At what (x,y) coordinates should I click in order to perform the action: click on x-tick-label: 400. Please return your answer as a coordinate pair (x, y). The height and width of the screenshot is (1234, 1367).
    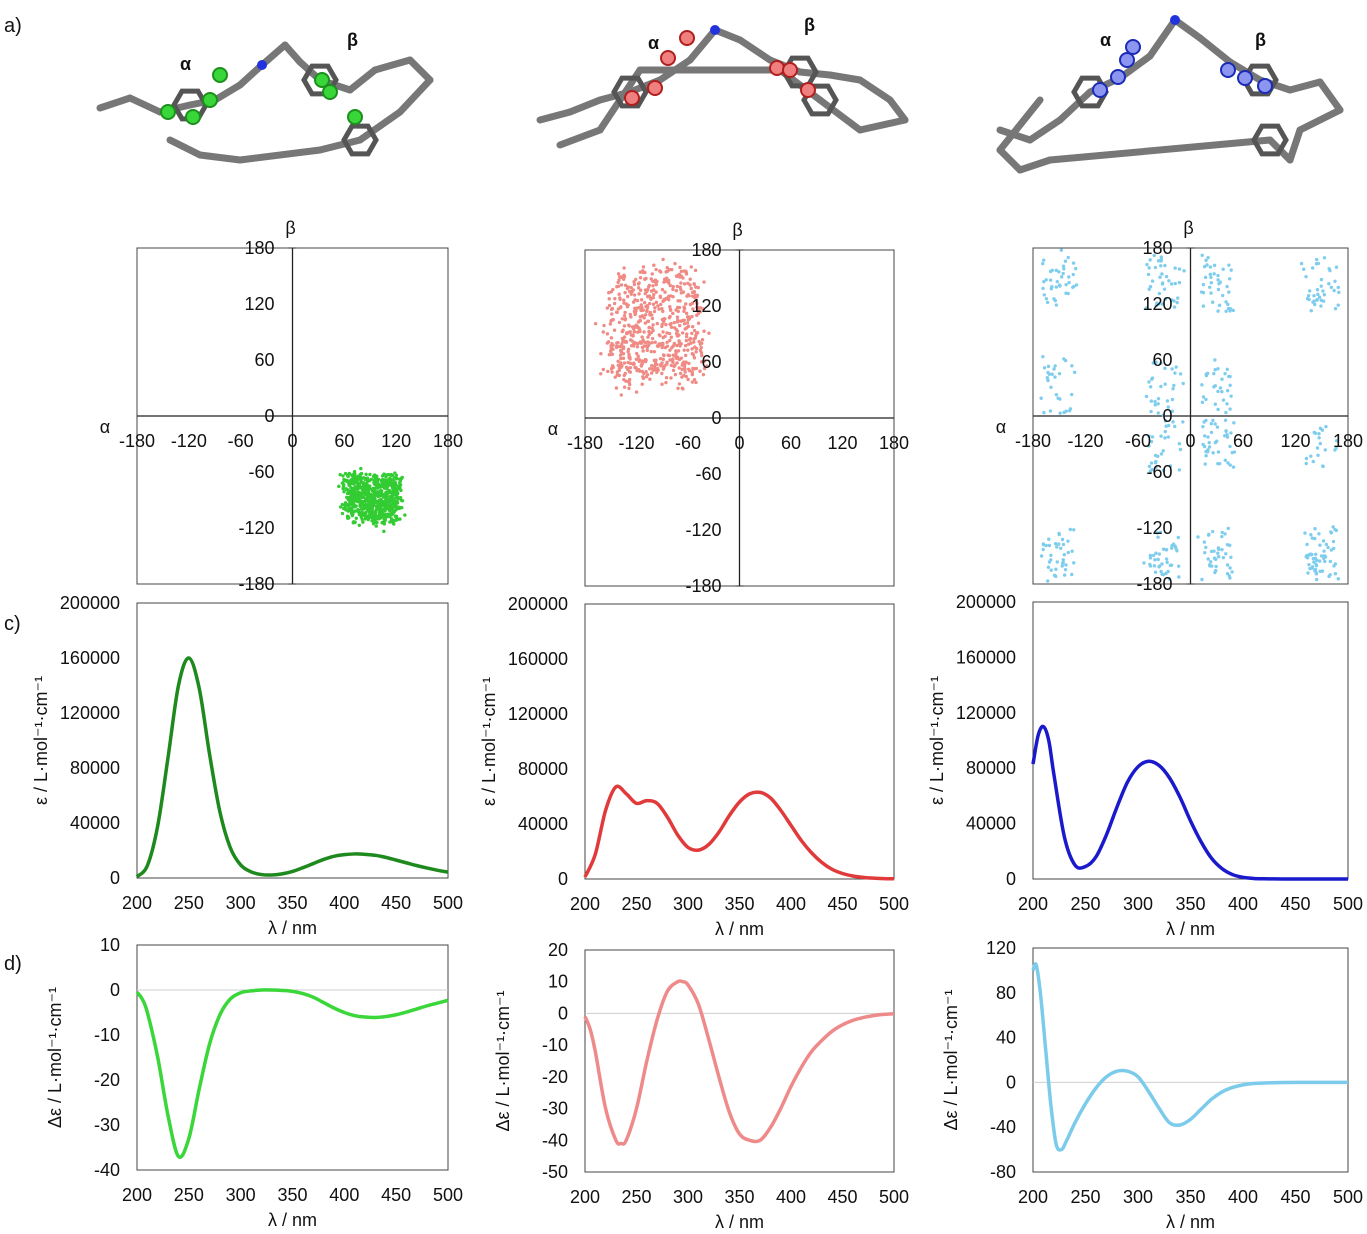
    Looking at the image, I should click on (344, 903).